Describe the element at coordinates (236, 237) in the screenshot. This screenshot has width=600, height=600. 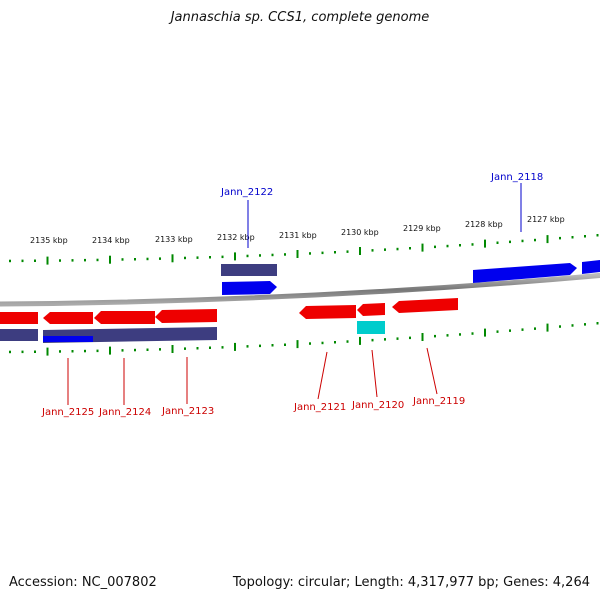
I see `tick-label: 2132 kbp` at that location.